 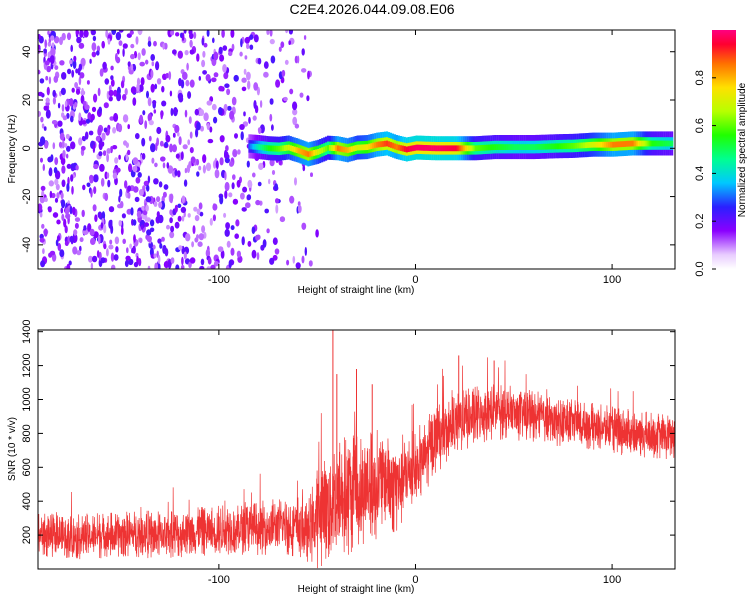 I want to click on heatmap-y-tick-label: -40, so click(x=27, y=245).